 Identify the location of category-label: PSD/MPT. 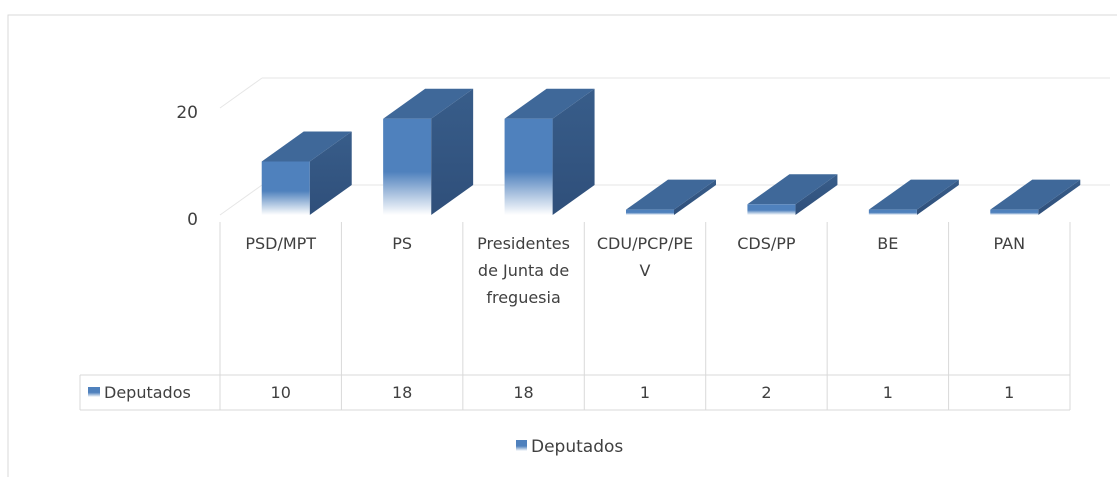
(281, 243).